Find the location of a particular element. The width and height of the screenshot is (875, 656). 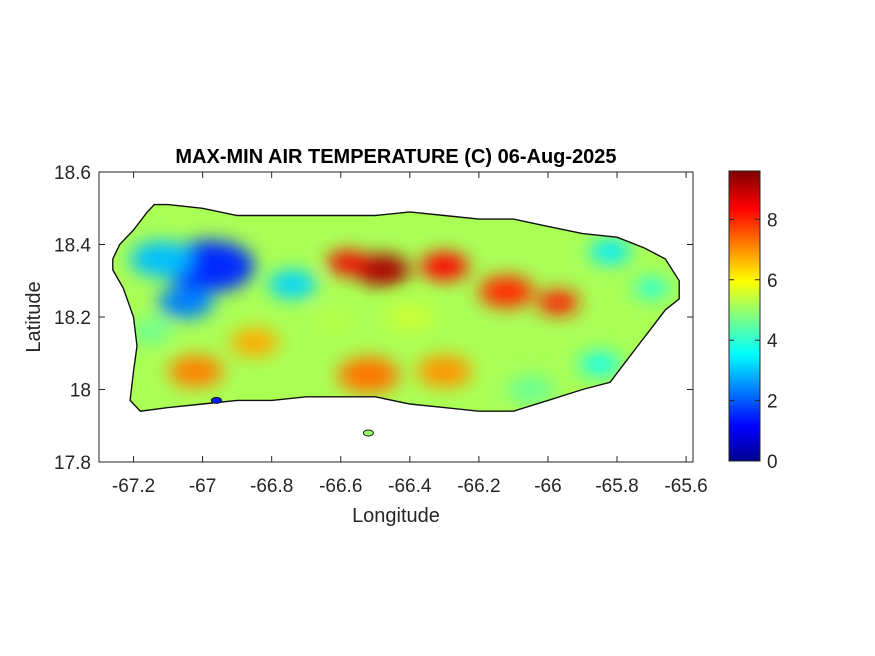

colorbar-ticks: 0 2 4 6 8 is located at coordinates (753, 341).